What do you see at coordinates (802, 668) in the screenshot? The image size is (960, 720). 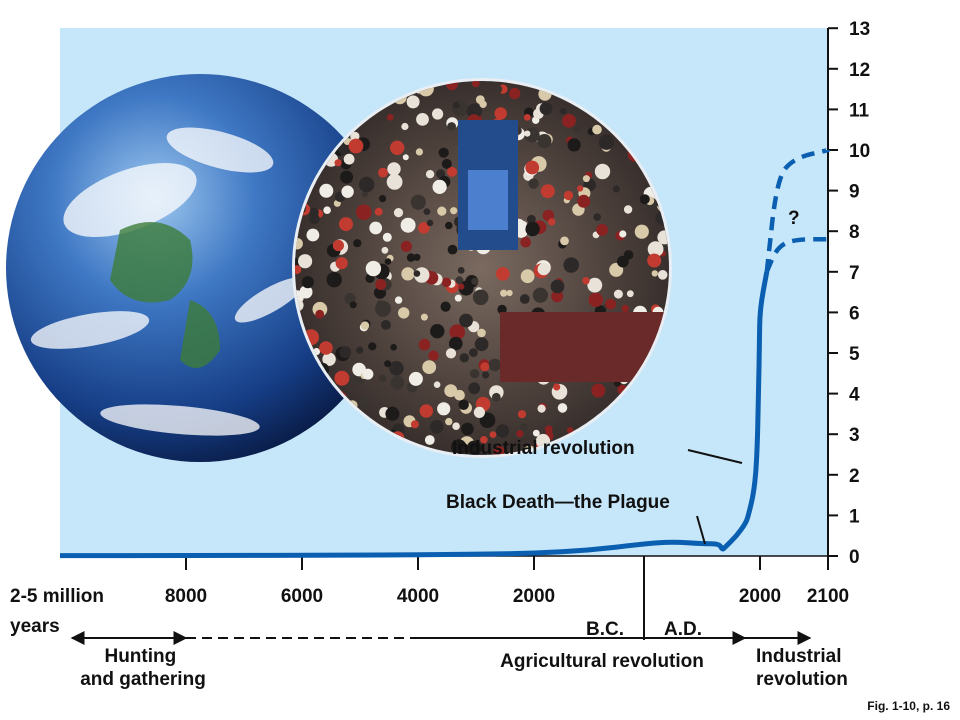 I see `industrial-label: Industrial revolution` at bounding box center [802, 668].